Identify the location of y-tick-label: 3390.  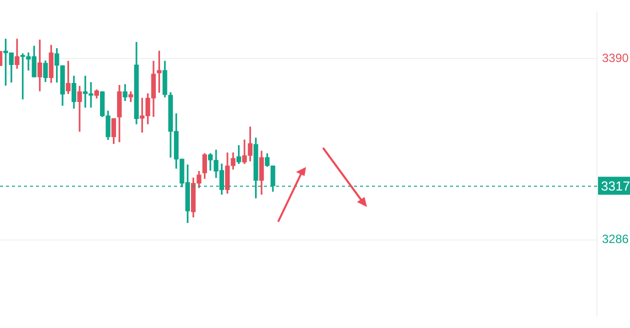
(616, 57).